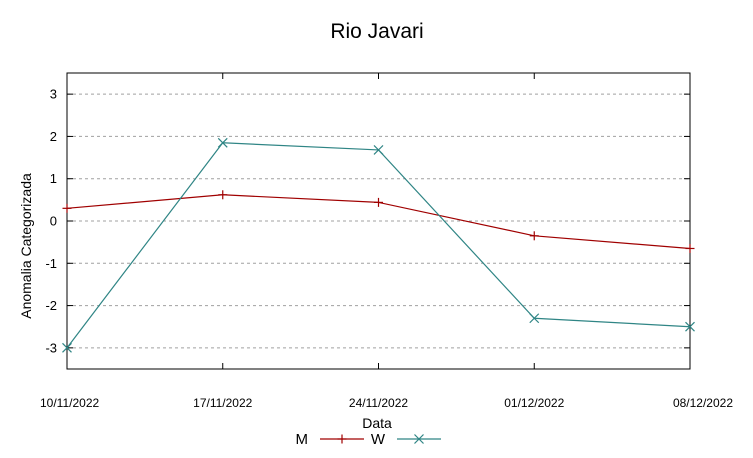  I want to click on legend-label-w: W, so click(378, 439).